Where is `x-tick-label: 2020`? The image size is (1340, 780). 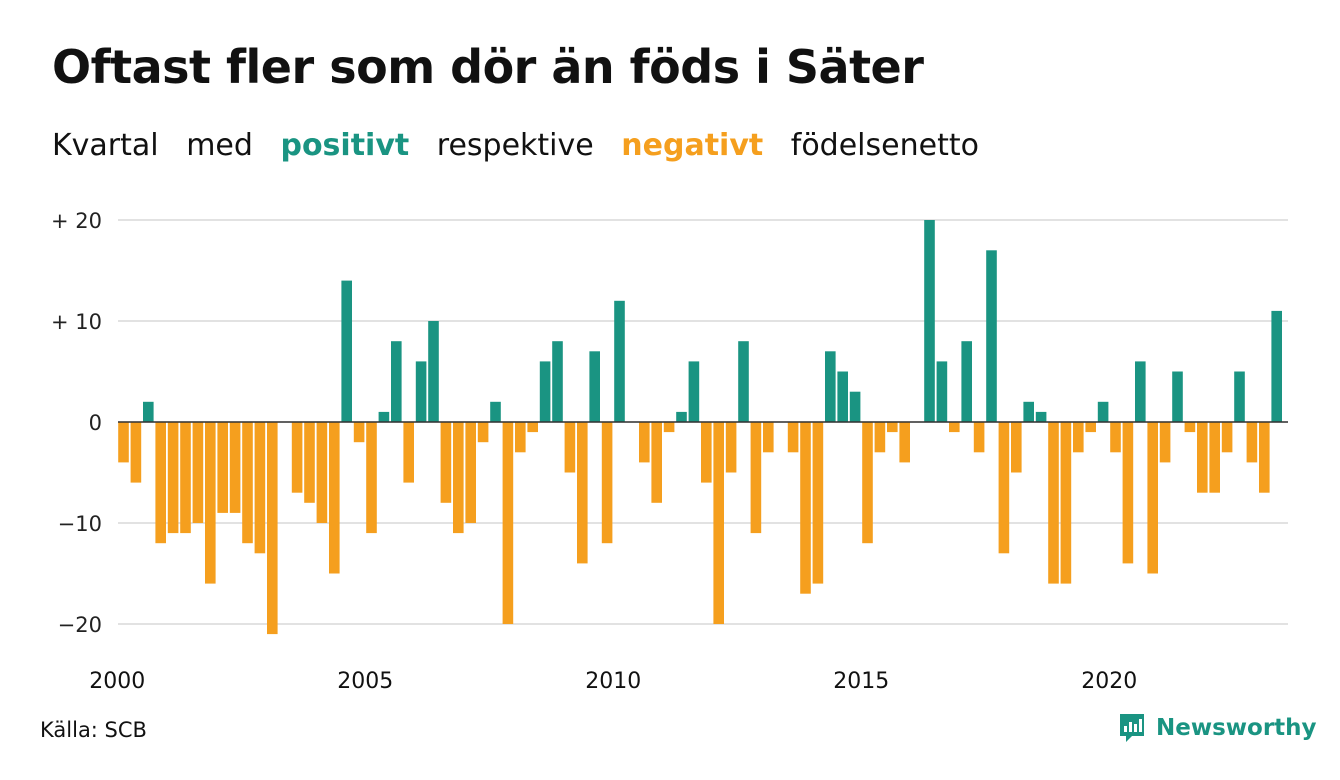 x-tick-label: 2020 is located at coordinates (1109, 681).